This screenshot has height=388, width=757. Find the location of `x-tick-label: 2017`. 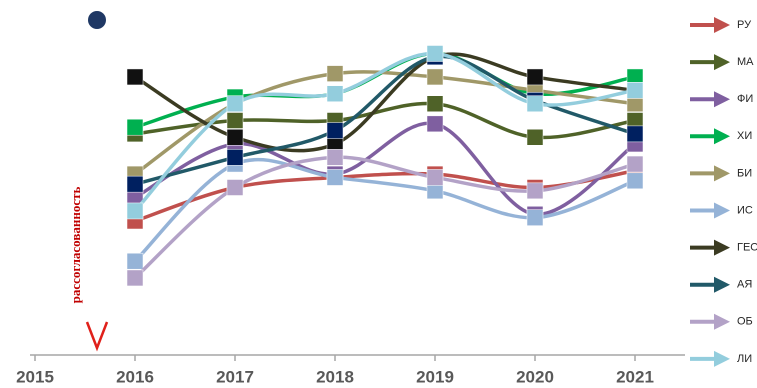

x-tick-label: 2017 is located at coordinates (235, 376).